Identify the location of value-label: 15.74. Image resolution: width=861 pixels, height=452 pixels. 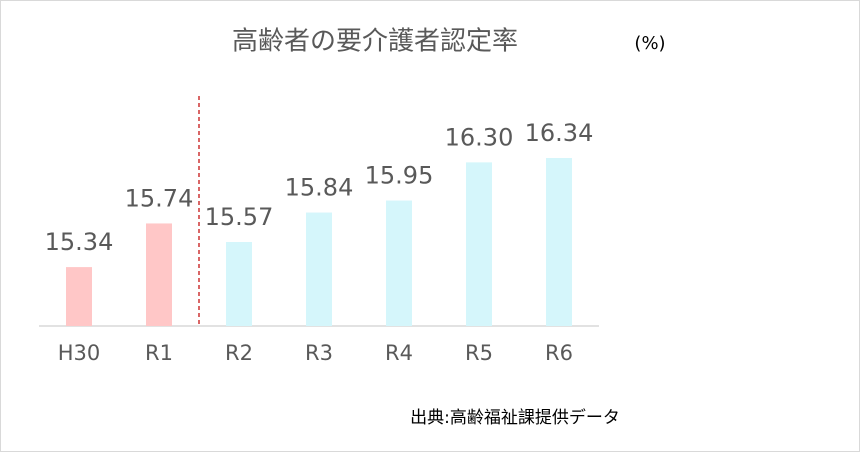
(159, 198).